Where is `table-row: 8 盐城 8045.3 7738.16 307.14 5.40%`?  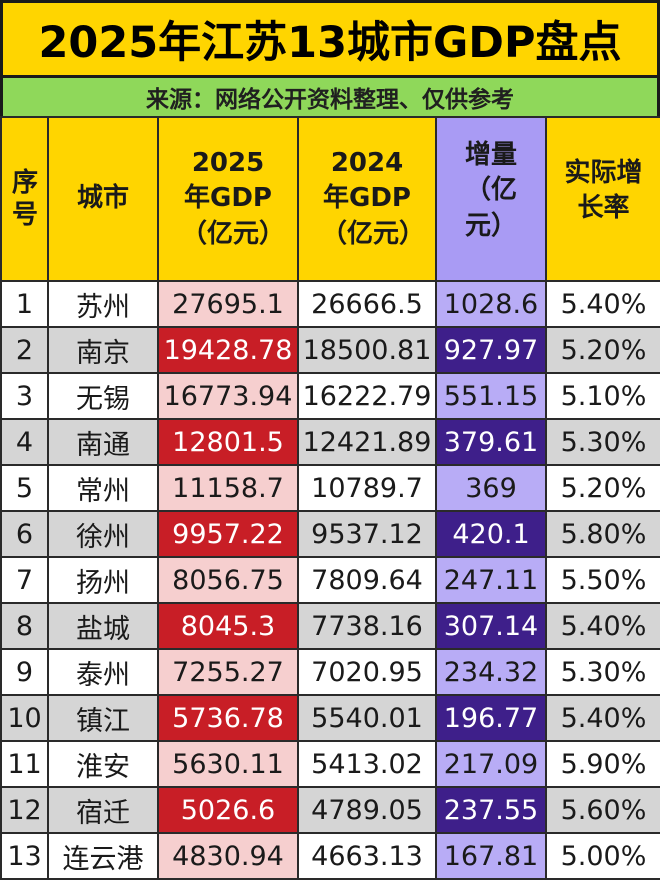 table-row: 8 盐城 8045.3 7738.16 307.14 5.40% is located at coordinates (330, 626).